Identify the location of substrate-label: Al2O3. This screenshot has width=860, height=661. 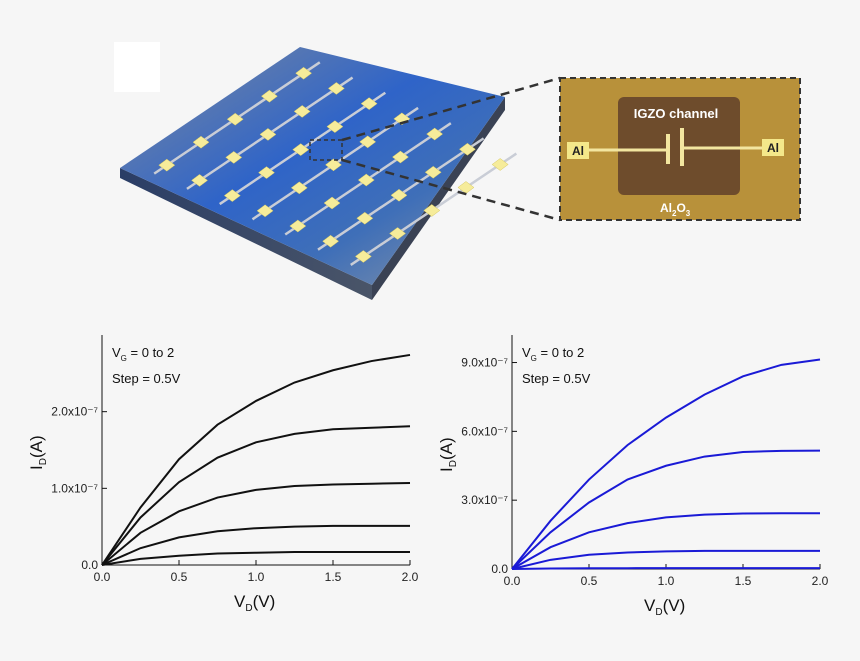
(675, 209).